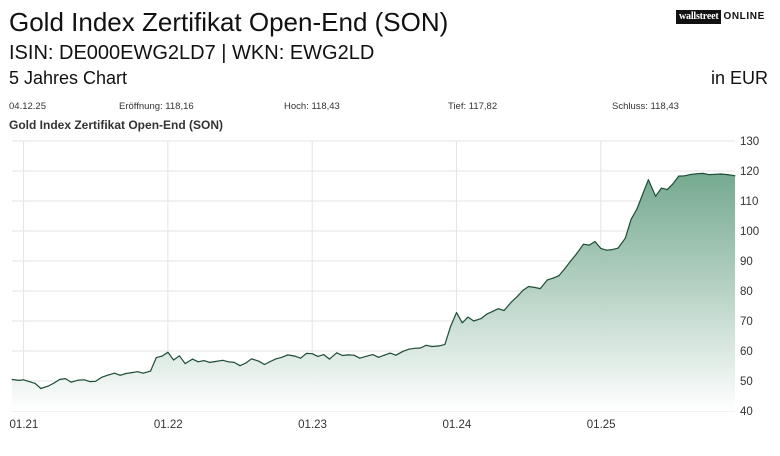  What do you see at coordinates (744, 16) in the screenshot?
I see `logo-wordmark-part2: ONLINE` at bounding box center [744, 16].